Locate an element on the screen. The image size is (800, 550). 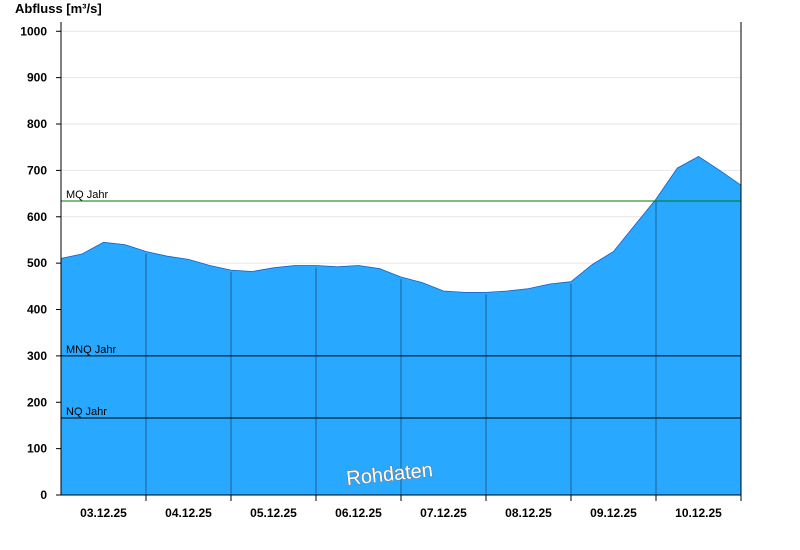
y-tick-label: 100 is located at coordinates (37, 449).